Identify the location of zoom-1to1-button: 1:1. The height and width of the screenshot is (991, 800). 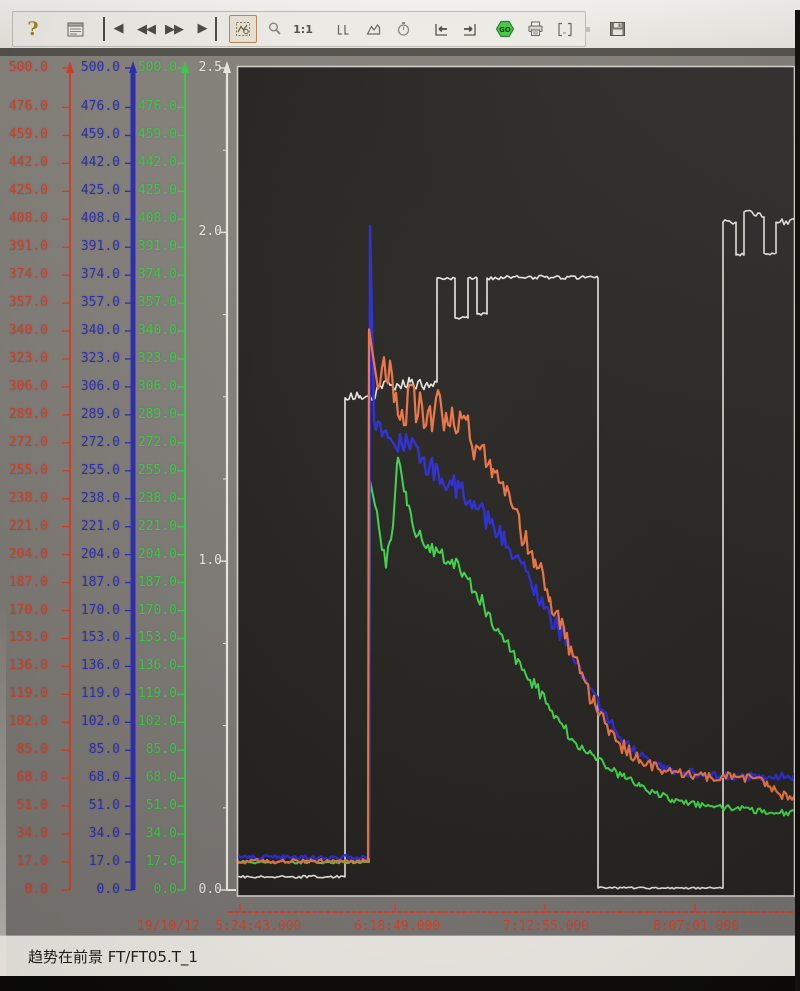
(303, 29).